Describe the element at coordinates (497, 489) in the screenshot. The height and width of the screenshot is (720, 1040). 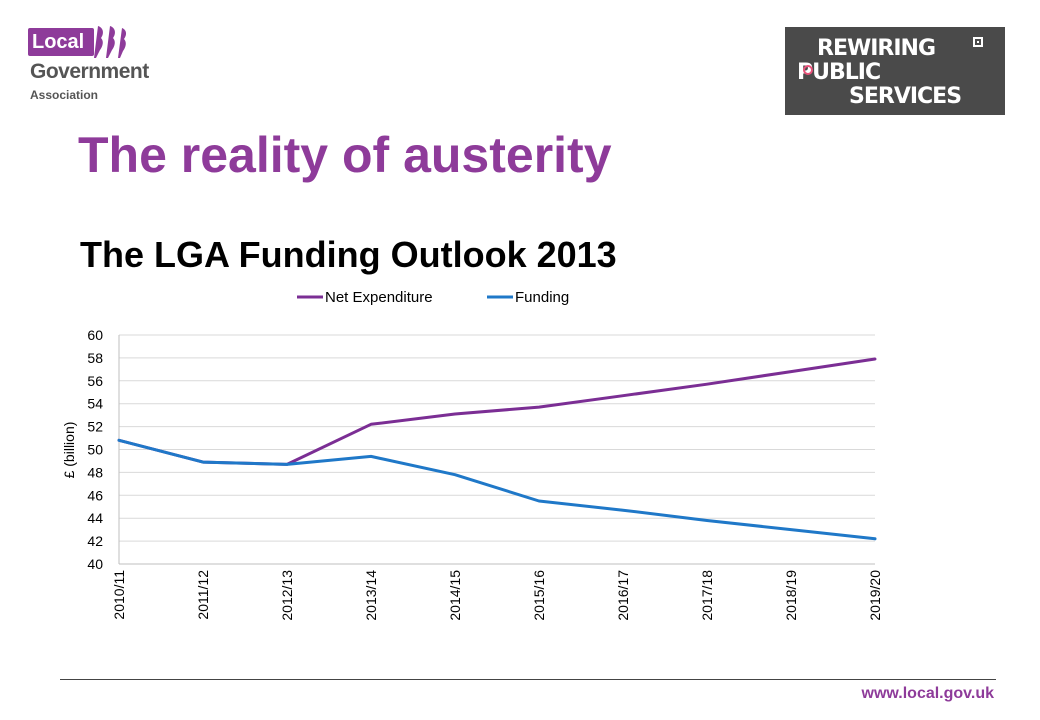
I see `series-line-funding` at that location.